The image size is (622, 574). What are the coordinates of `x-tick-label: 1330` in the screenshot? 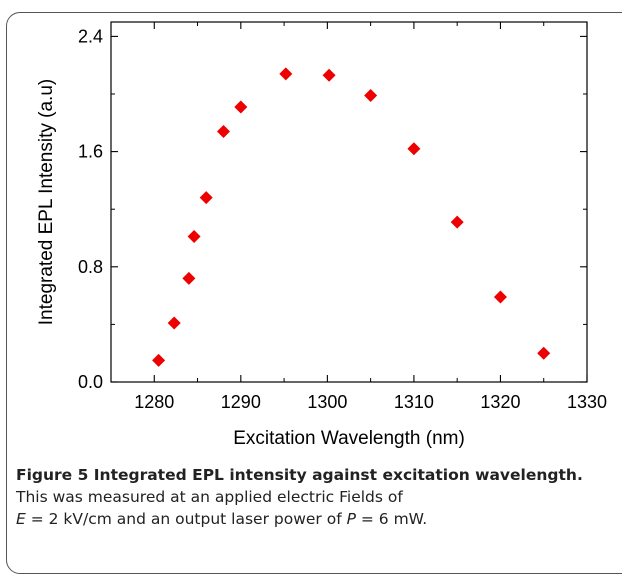 It's located at (587, 402).